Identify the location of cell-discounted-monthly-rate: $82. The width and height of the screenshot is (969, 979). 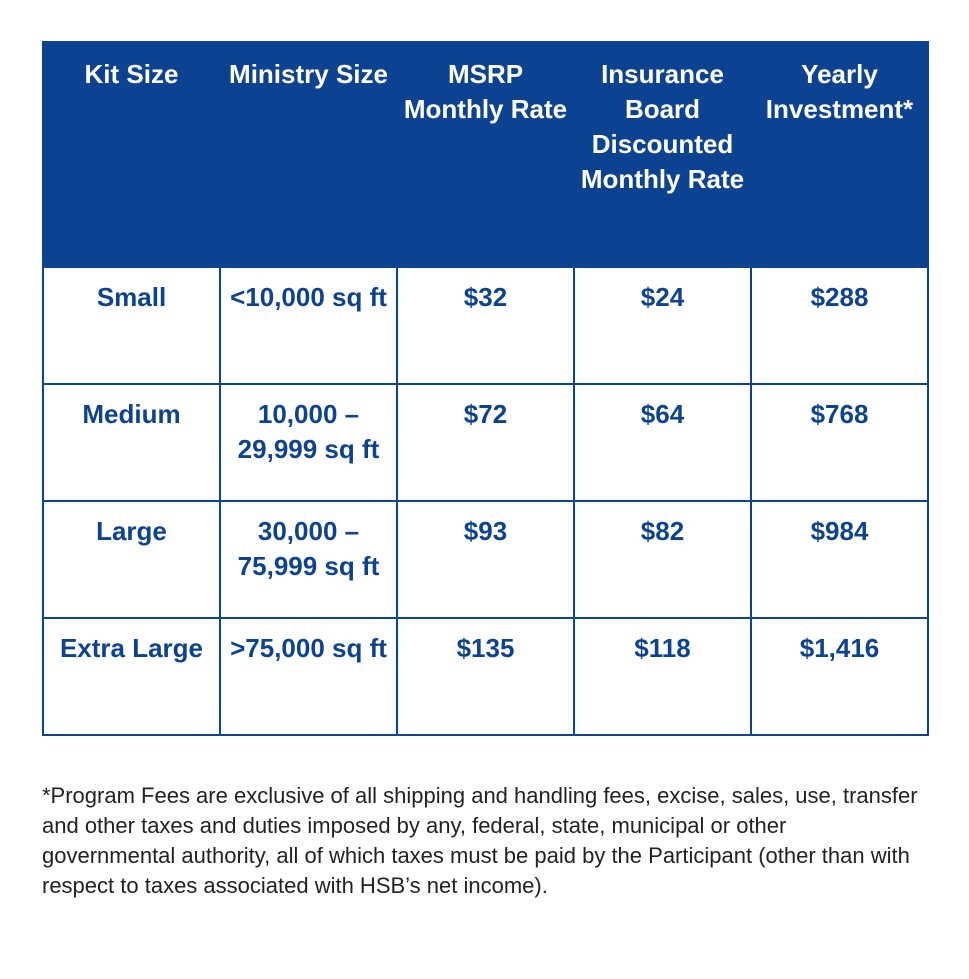
(662, 559).